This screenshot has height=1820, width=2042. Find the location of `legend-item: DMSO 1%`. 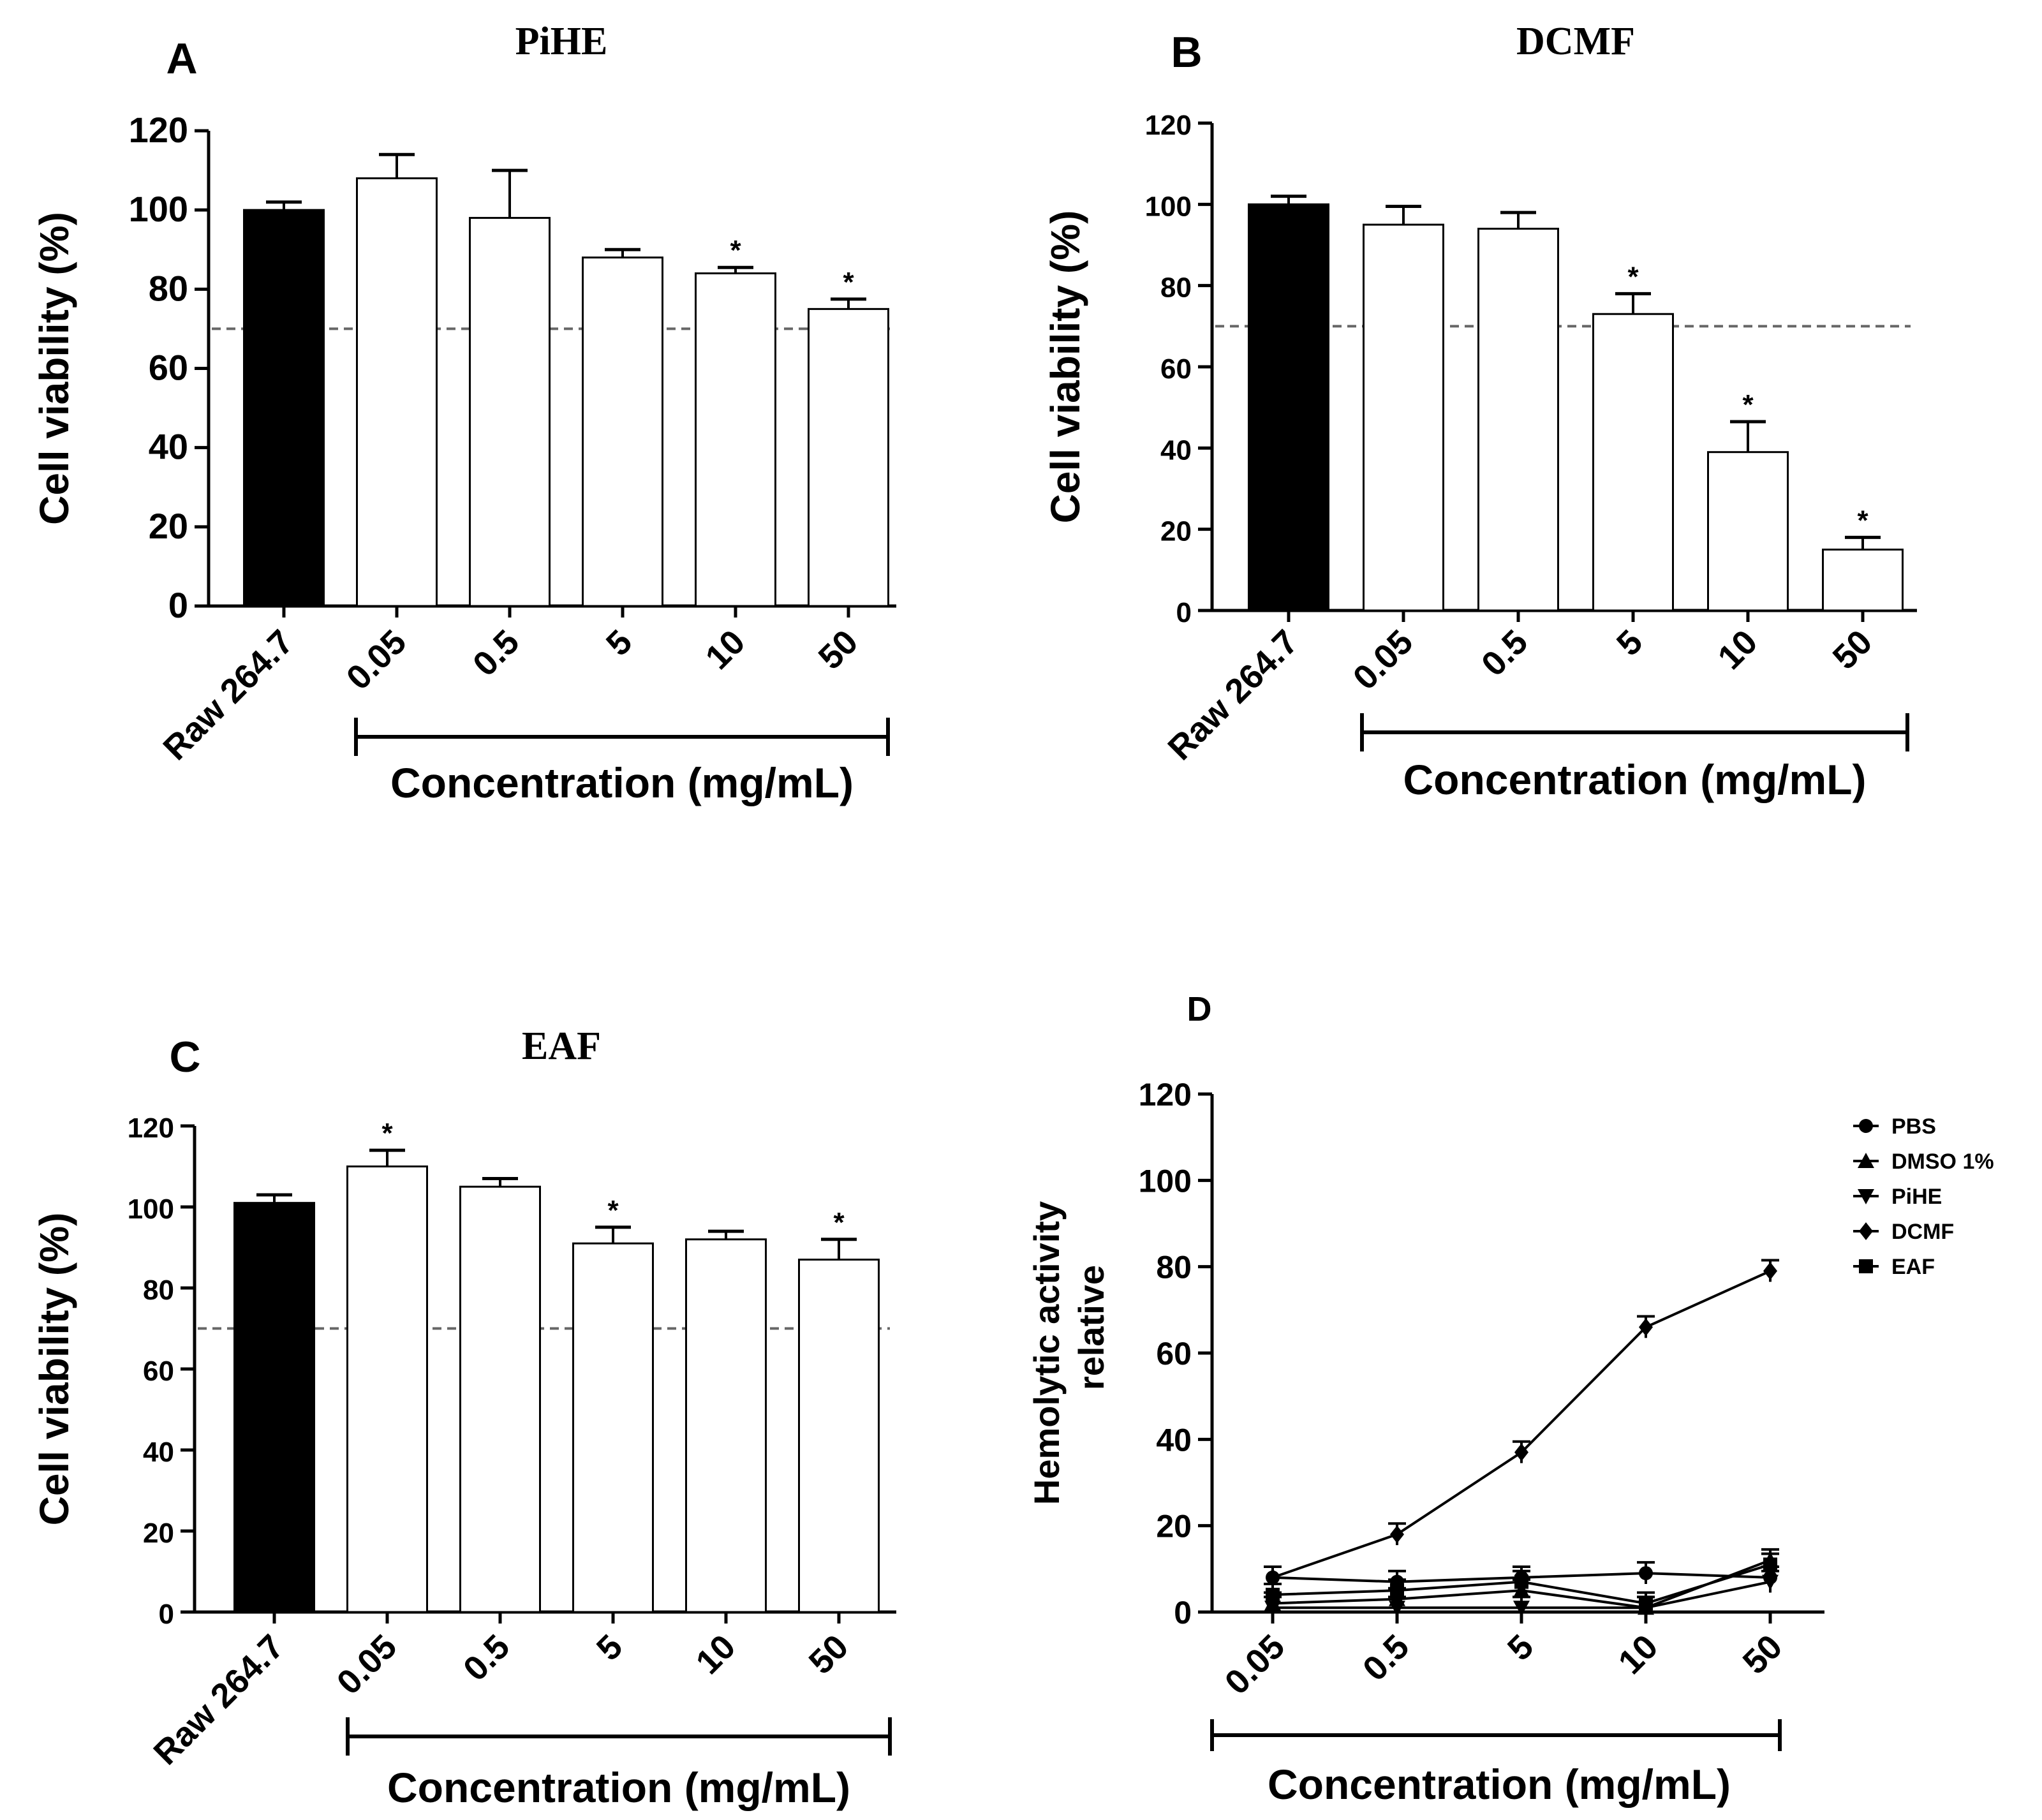

legend-item: DMSO 1% is located at coordinates (1924, 1162).